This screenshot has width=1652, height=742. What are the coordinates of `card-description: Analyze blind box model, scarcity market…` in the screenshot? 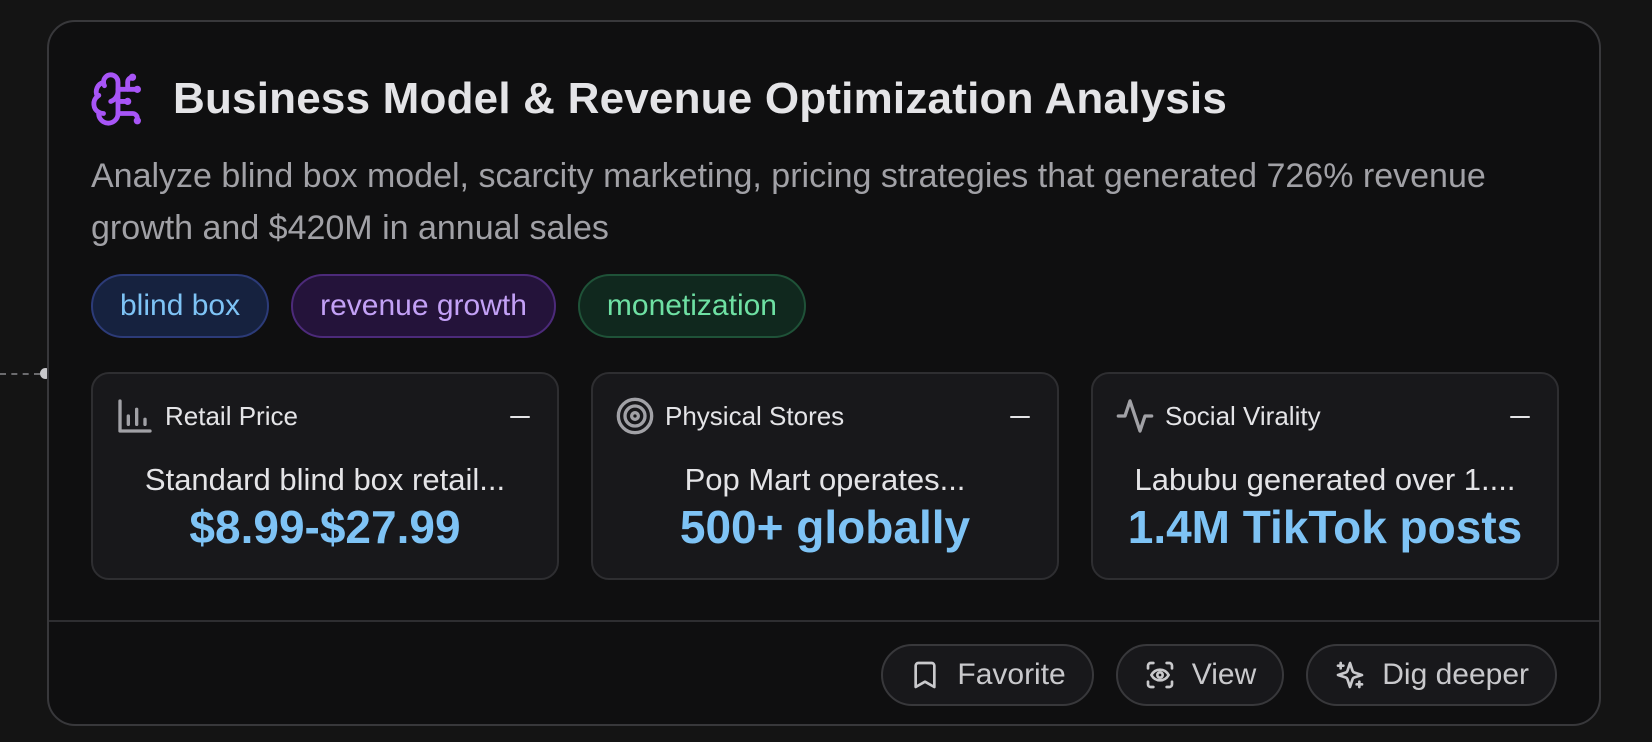 It's located at (788, 202).